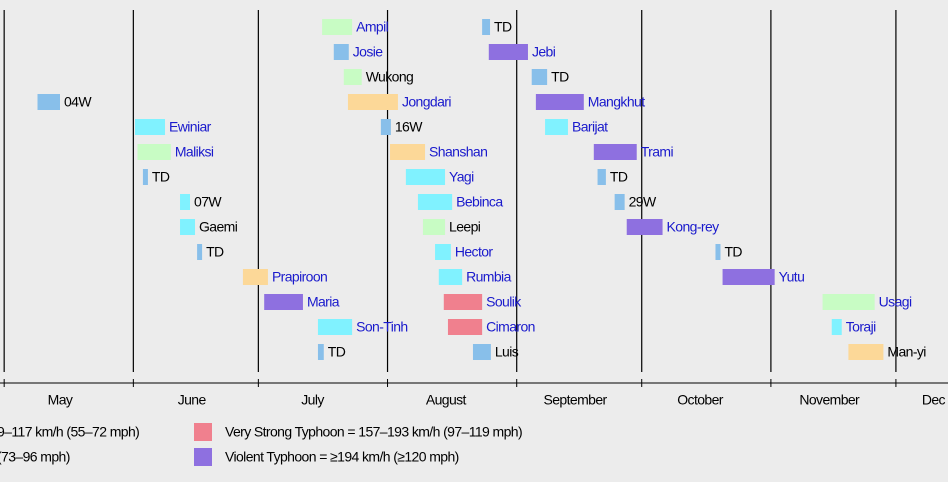 The width and height of the screenshot is (948, 482). What do you see at coordinates (861, 327) in the screenshot?
I see `storm-label: Toraji` at bounding box center [861, 327].